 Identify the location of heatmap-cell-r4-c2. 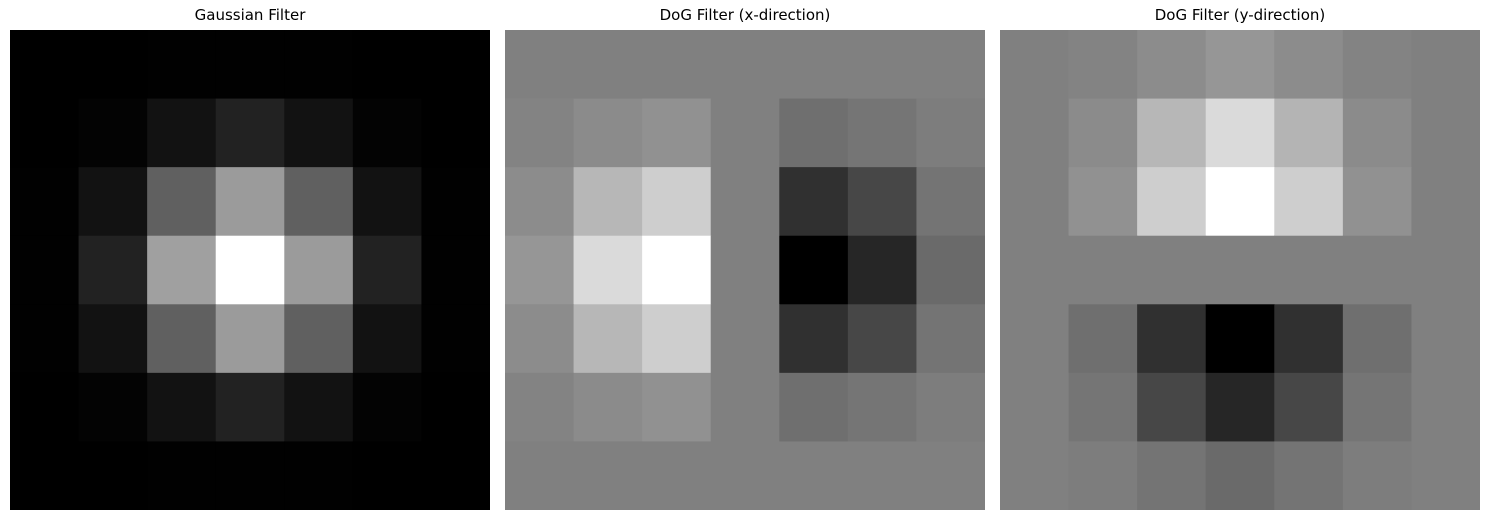
(182, 339).